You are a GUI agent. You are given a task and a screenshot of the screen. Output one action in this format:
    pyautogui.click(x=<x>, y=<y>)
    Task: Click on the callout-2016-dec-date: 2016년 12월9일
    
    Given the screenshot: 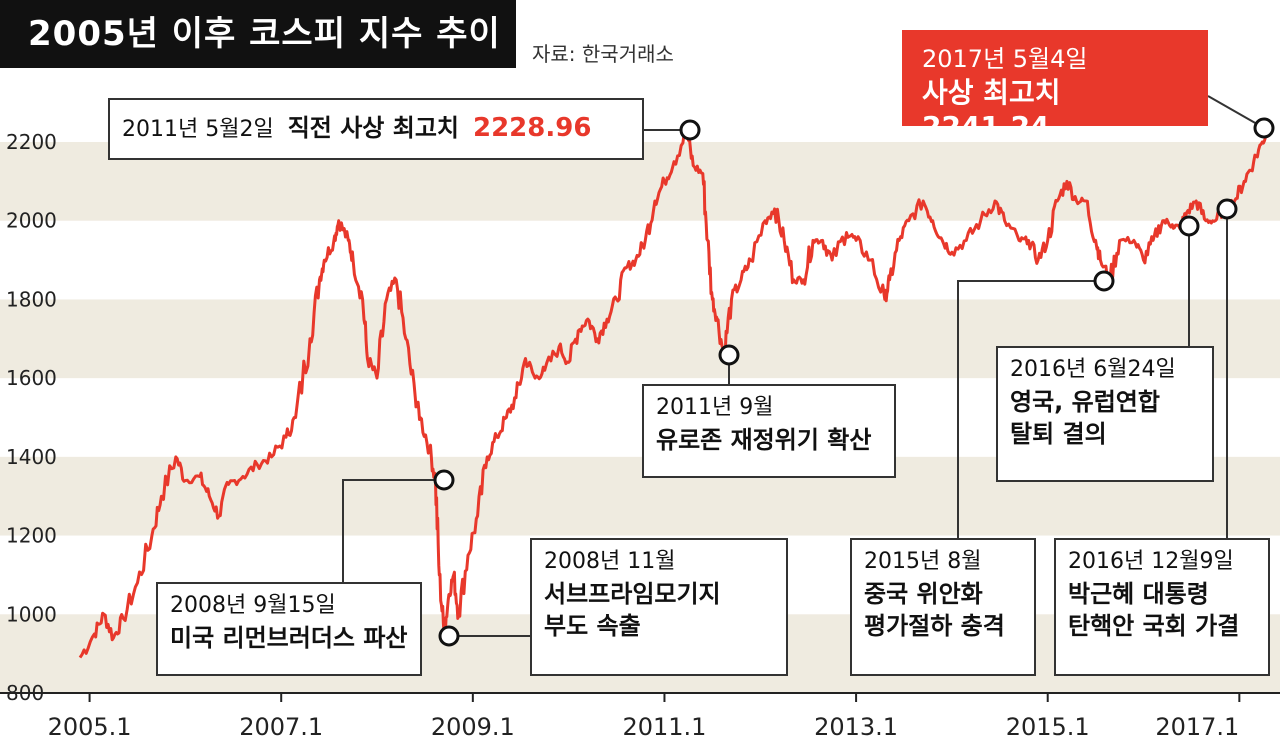 What is the action you would take?
    pyautogui.click(x=1151, y=561)
    